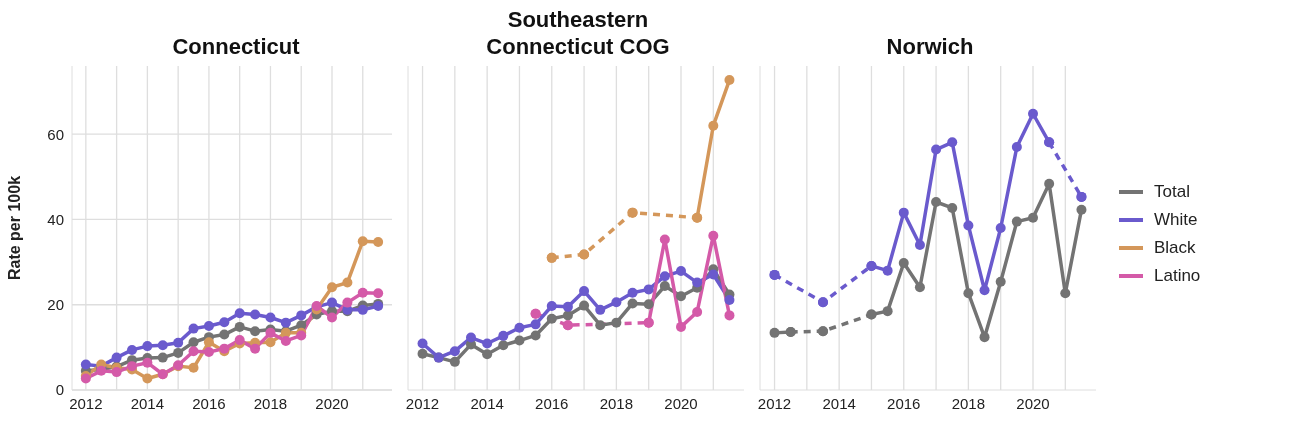 This screenshot has height=430, width=1304. I want to click on y-tick-label: 60, so click(55, 134).